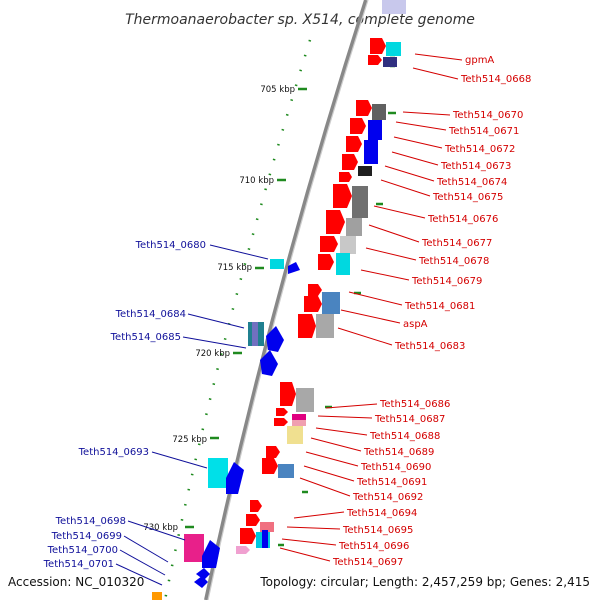 This screenshot has width=600, height=600. Describe the element at coordinates (398, 452) in the screenshot. I see `gene-label: Teth514_0689` at that location.